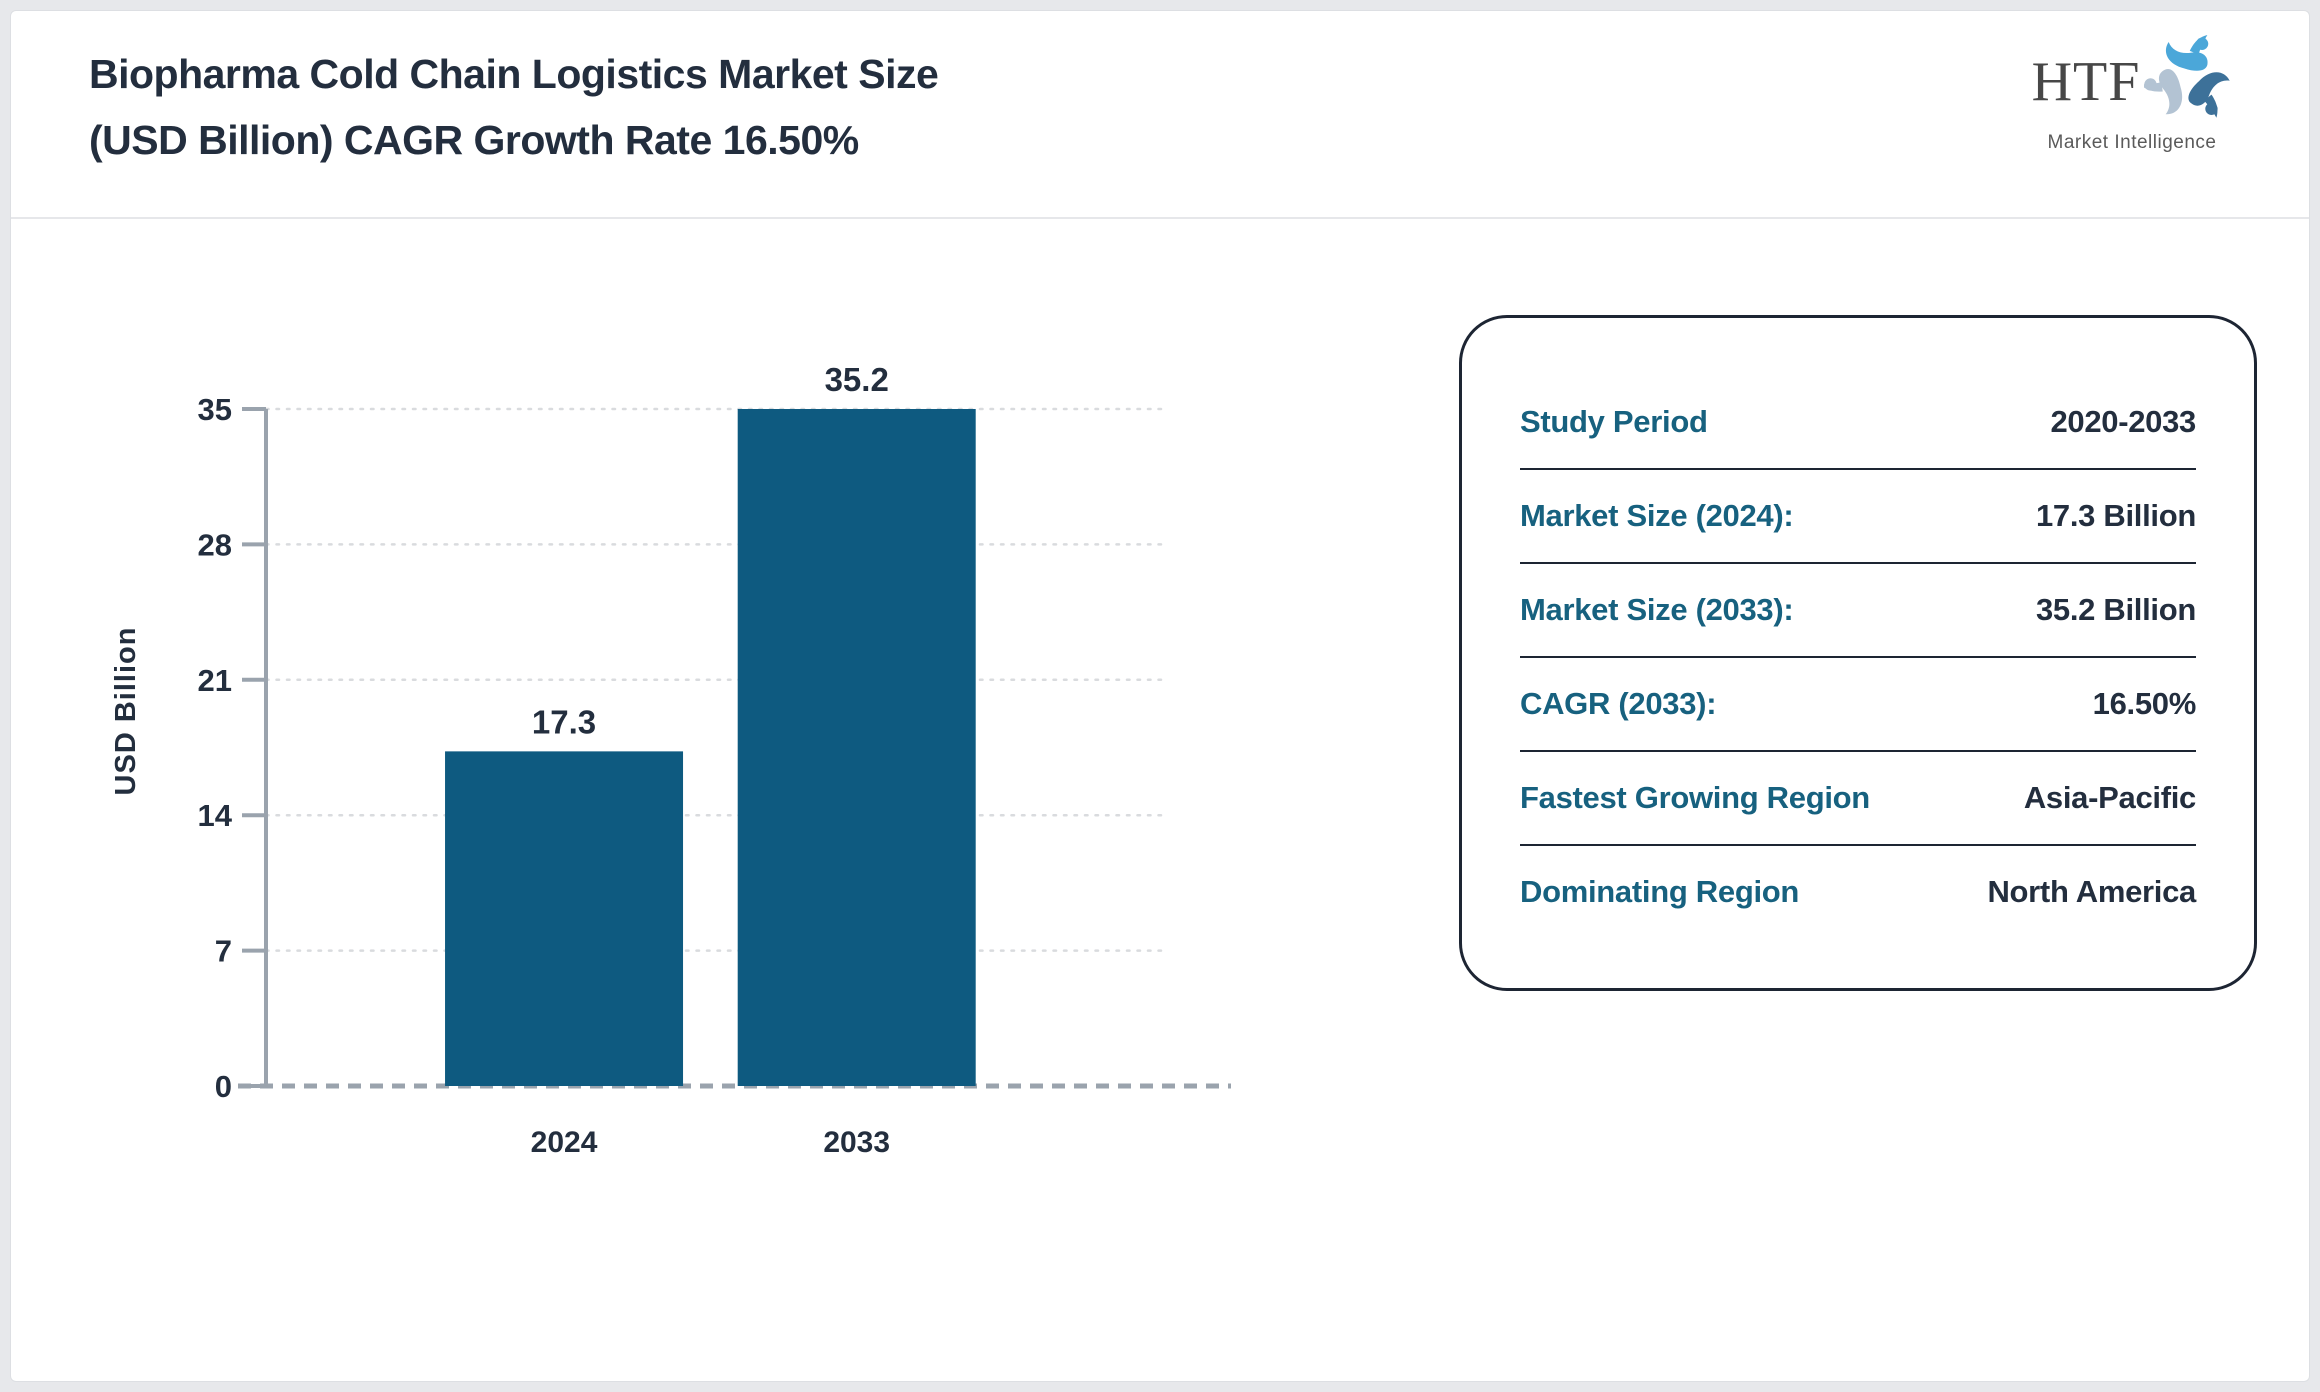 This screenshot has width=2320, height=1392. What do you see at coordinates (564, 721) in the screenshot?
I see `bar-value-label: 17.3` at bounding box center [564, 721].